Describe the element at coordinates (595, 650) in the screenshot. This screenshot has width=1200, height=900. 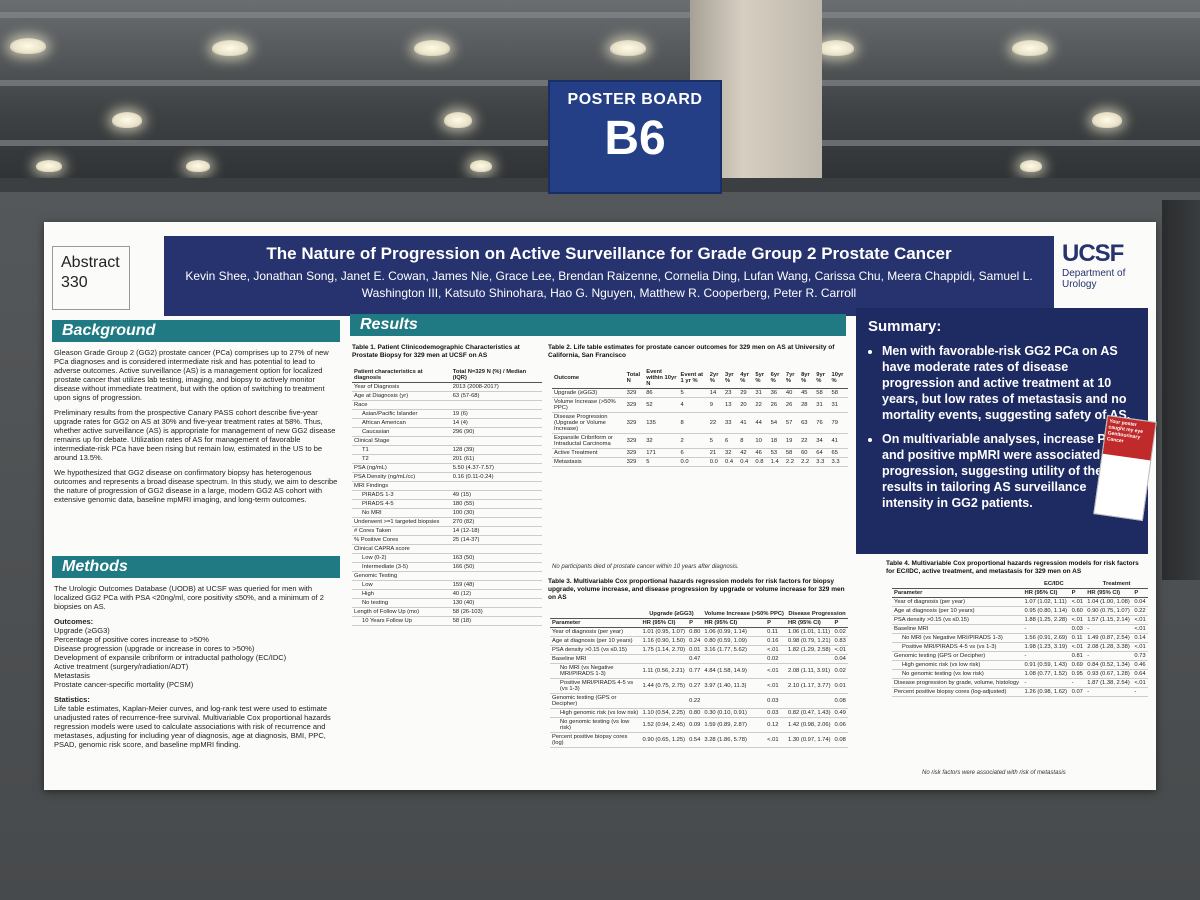
I see `table-cell: PSA density >0.15 (vs ≤0.15)` at that location.